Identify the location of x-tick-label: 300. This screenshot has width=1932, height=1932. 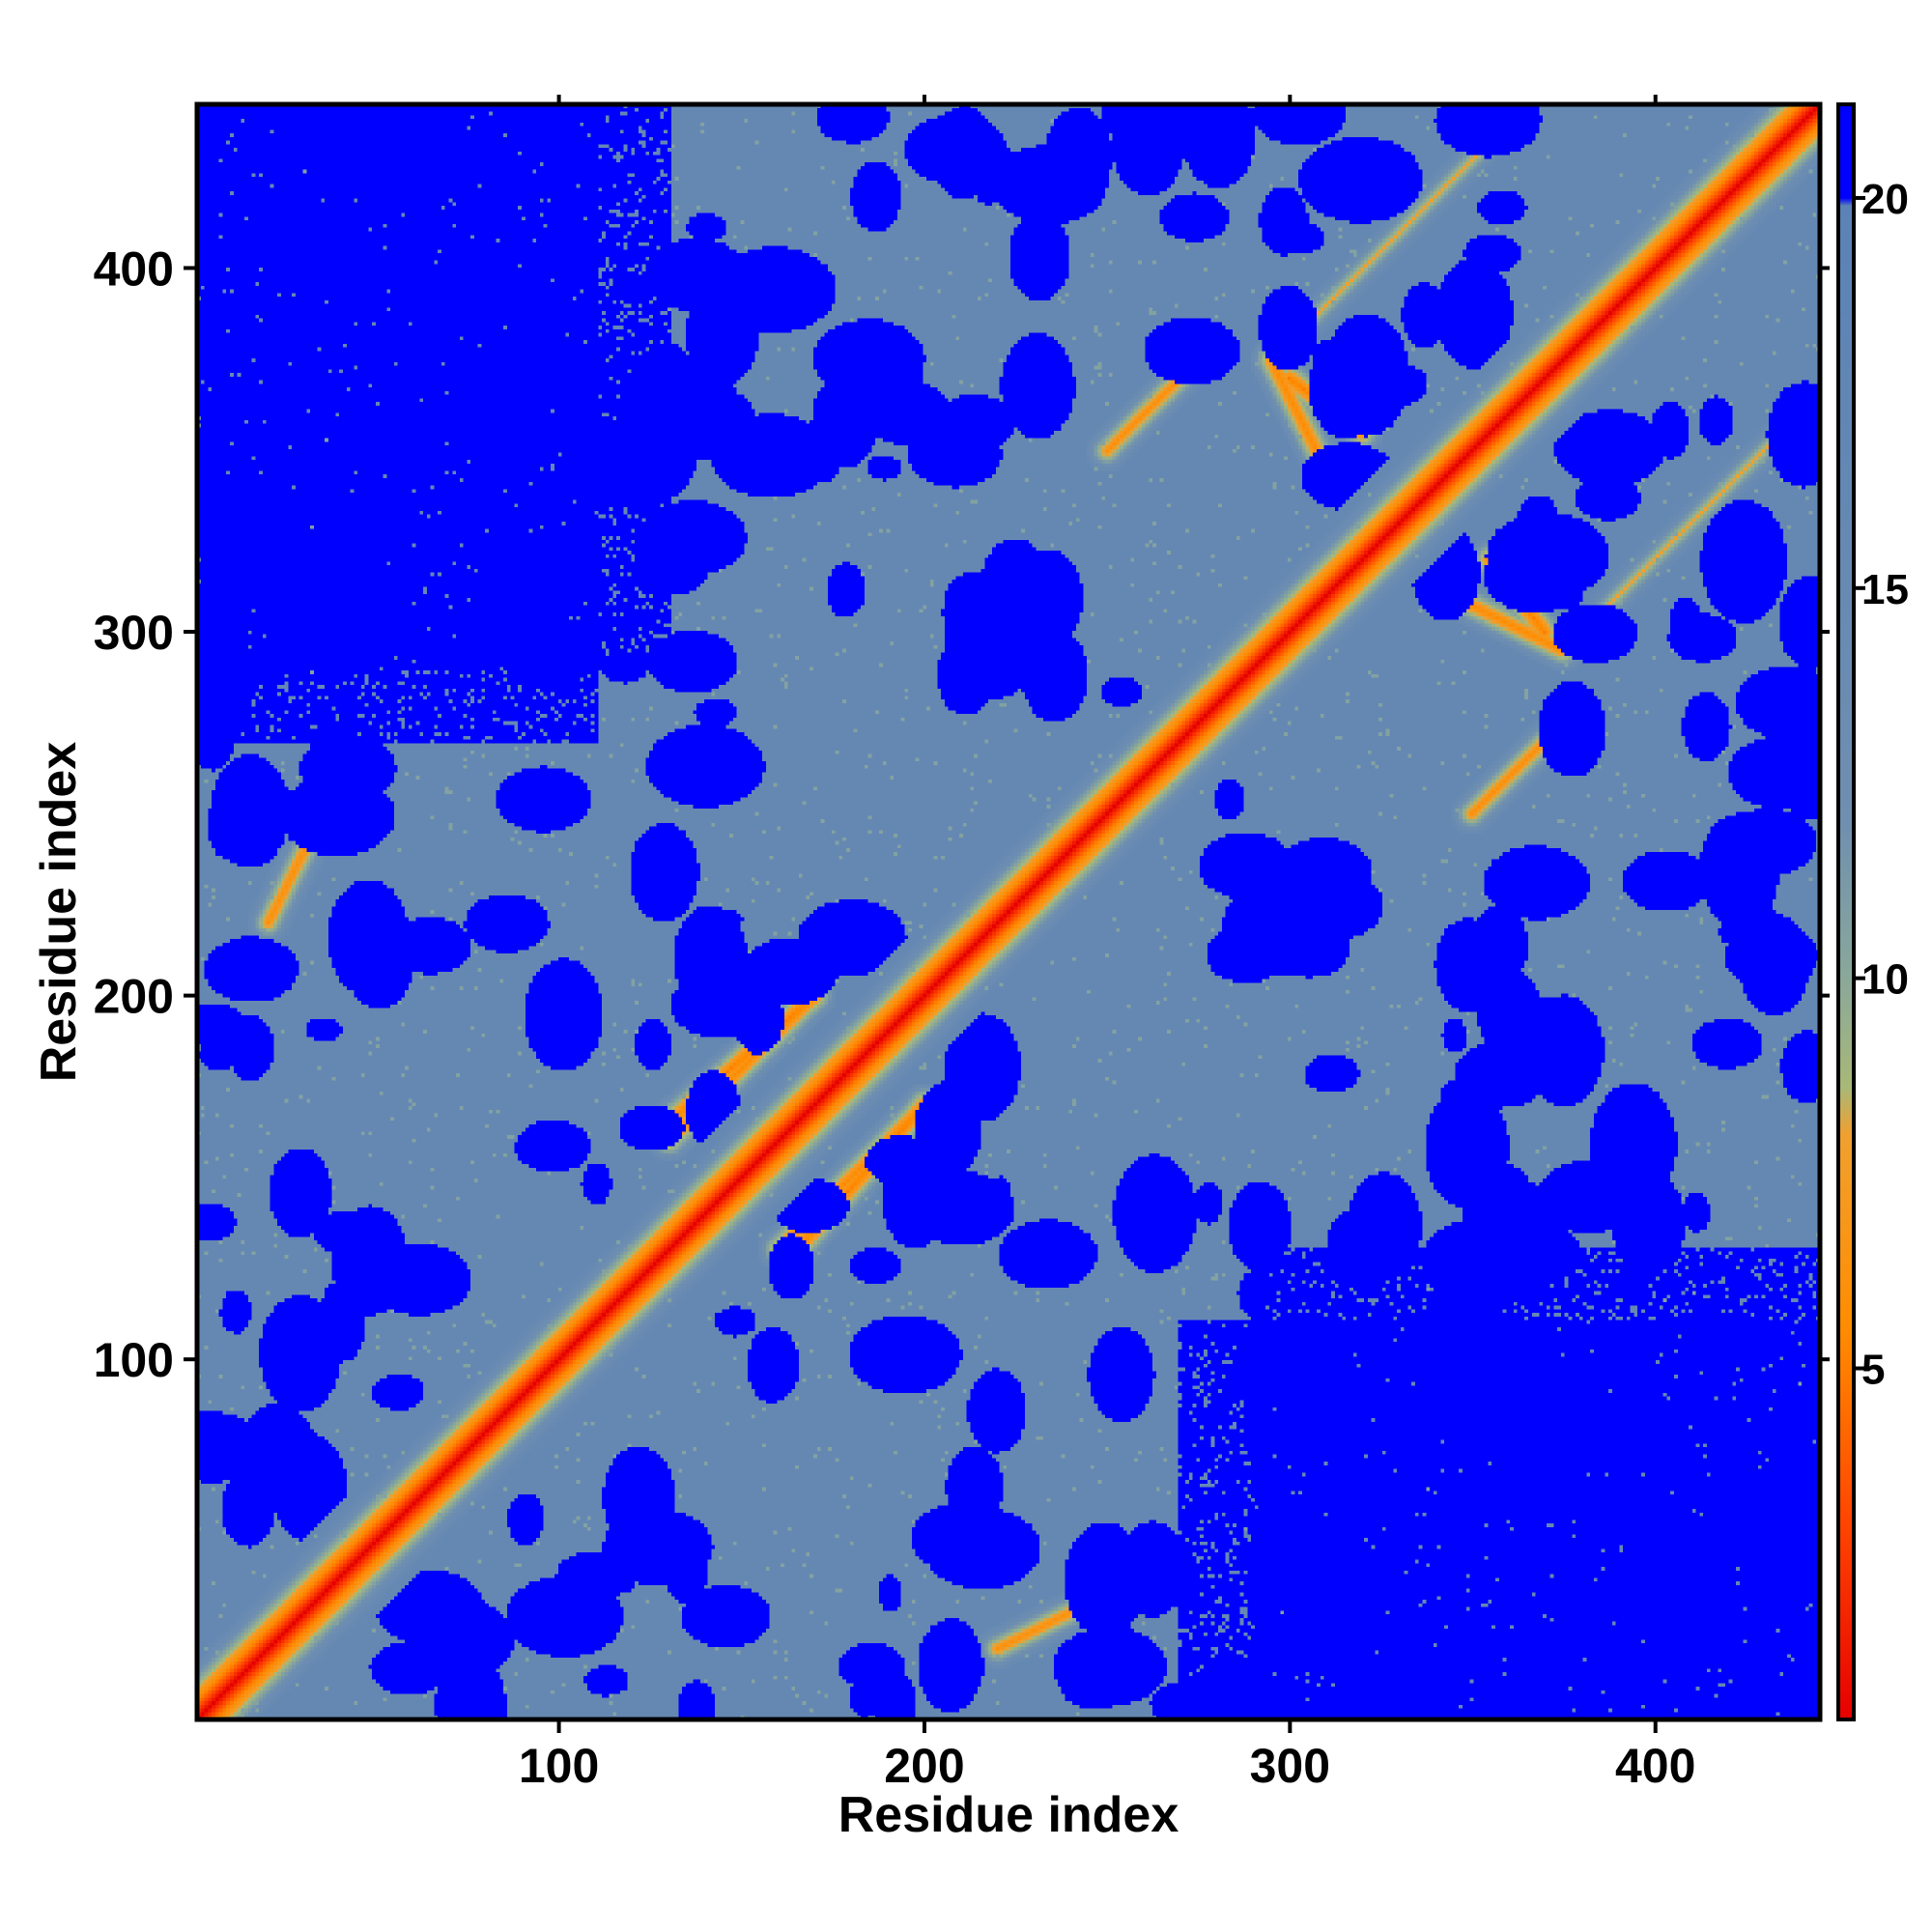
(1290, 1766).